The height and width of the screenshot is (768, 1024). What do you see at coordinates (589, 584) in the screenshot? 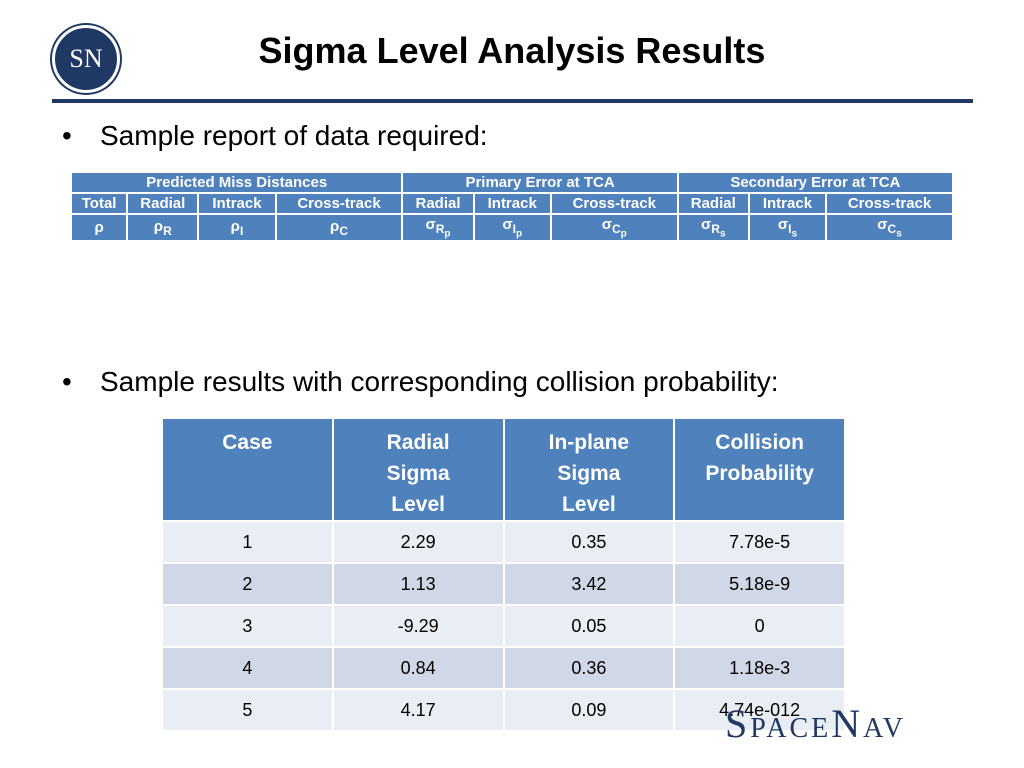
I see `cell: 3.42` at bounding box center [589, 584].